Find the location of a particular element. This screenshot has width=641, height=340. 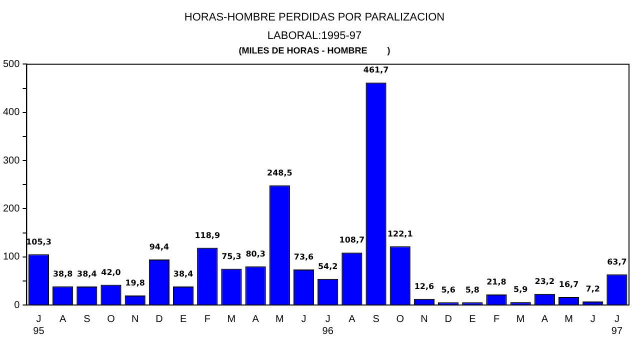

y-tick-label: 400 is located at coordinates (11, 112).